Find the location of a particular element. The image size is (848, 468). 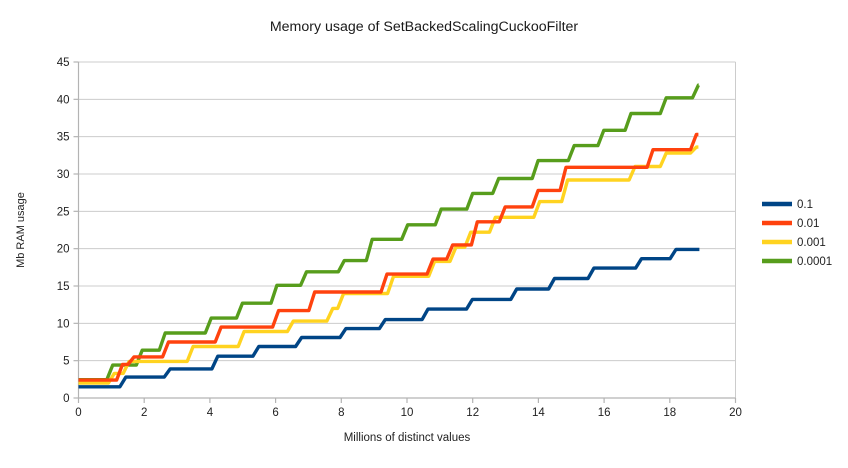

x-tick-label: 20 is located at coordinates (735, 413).